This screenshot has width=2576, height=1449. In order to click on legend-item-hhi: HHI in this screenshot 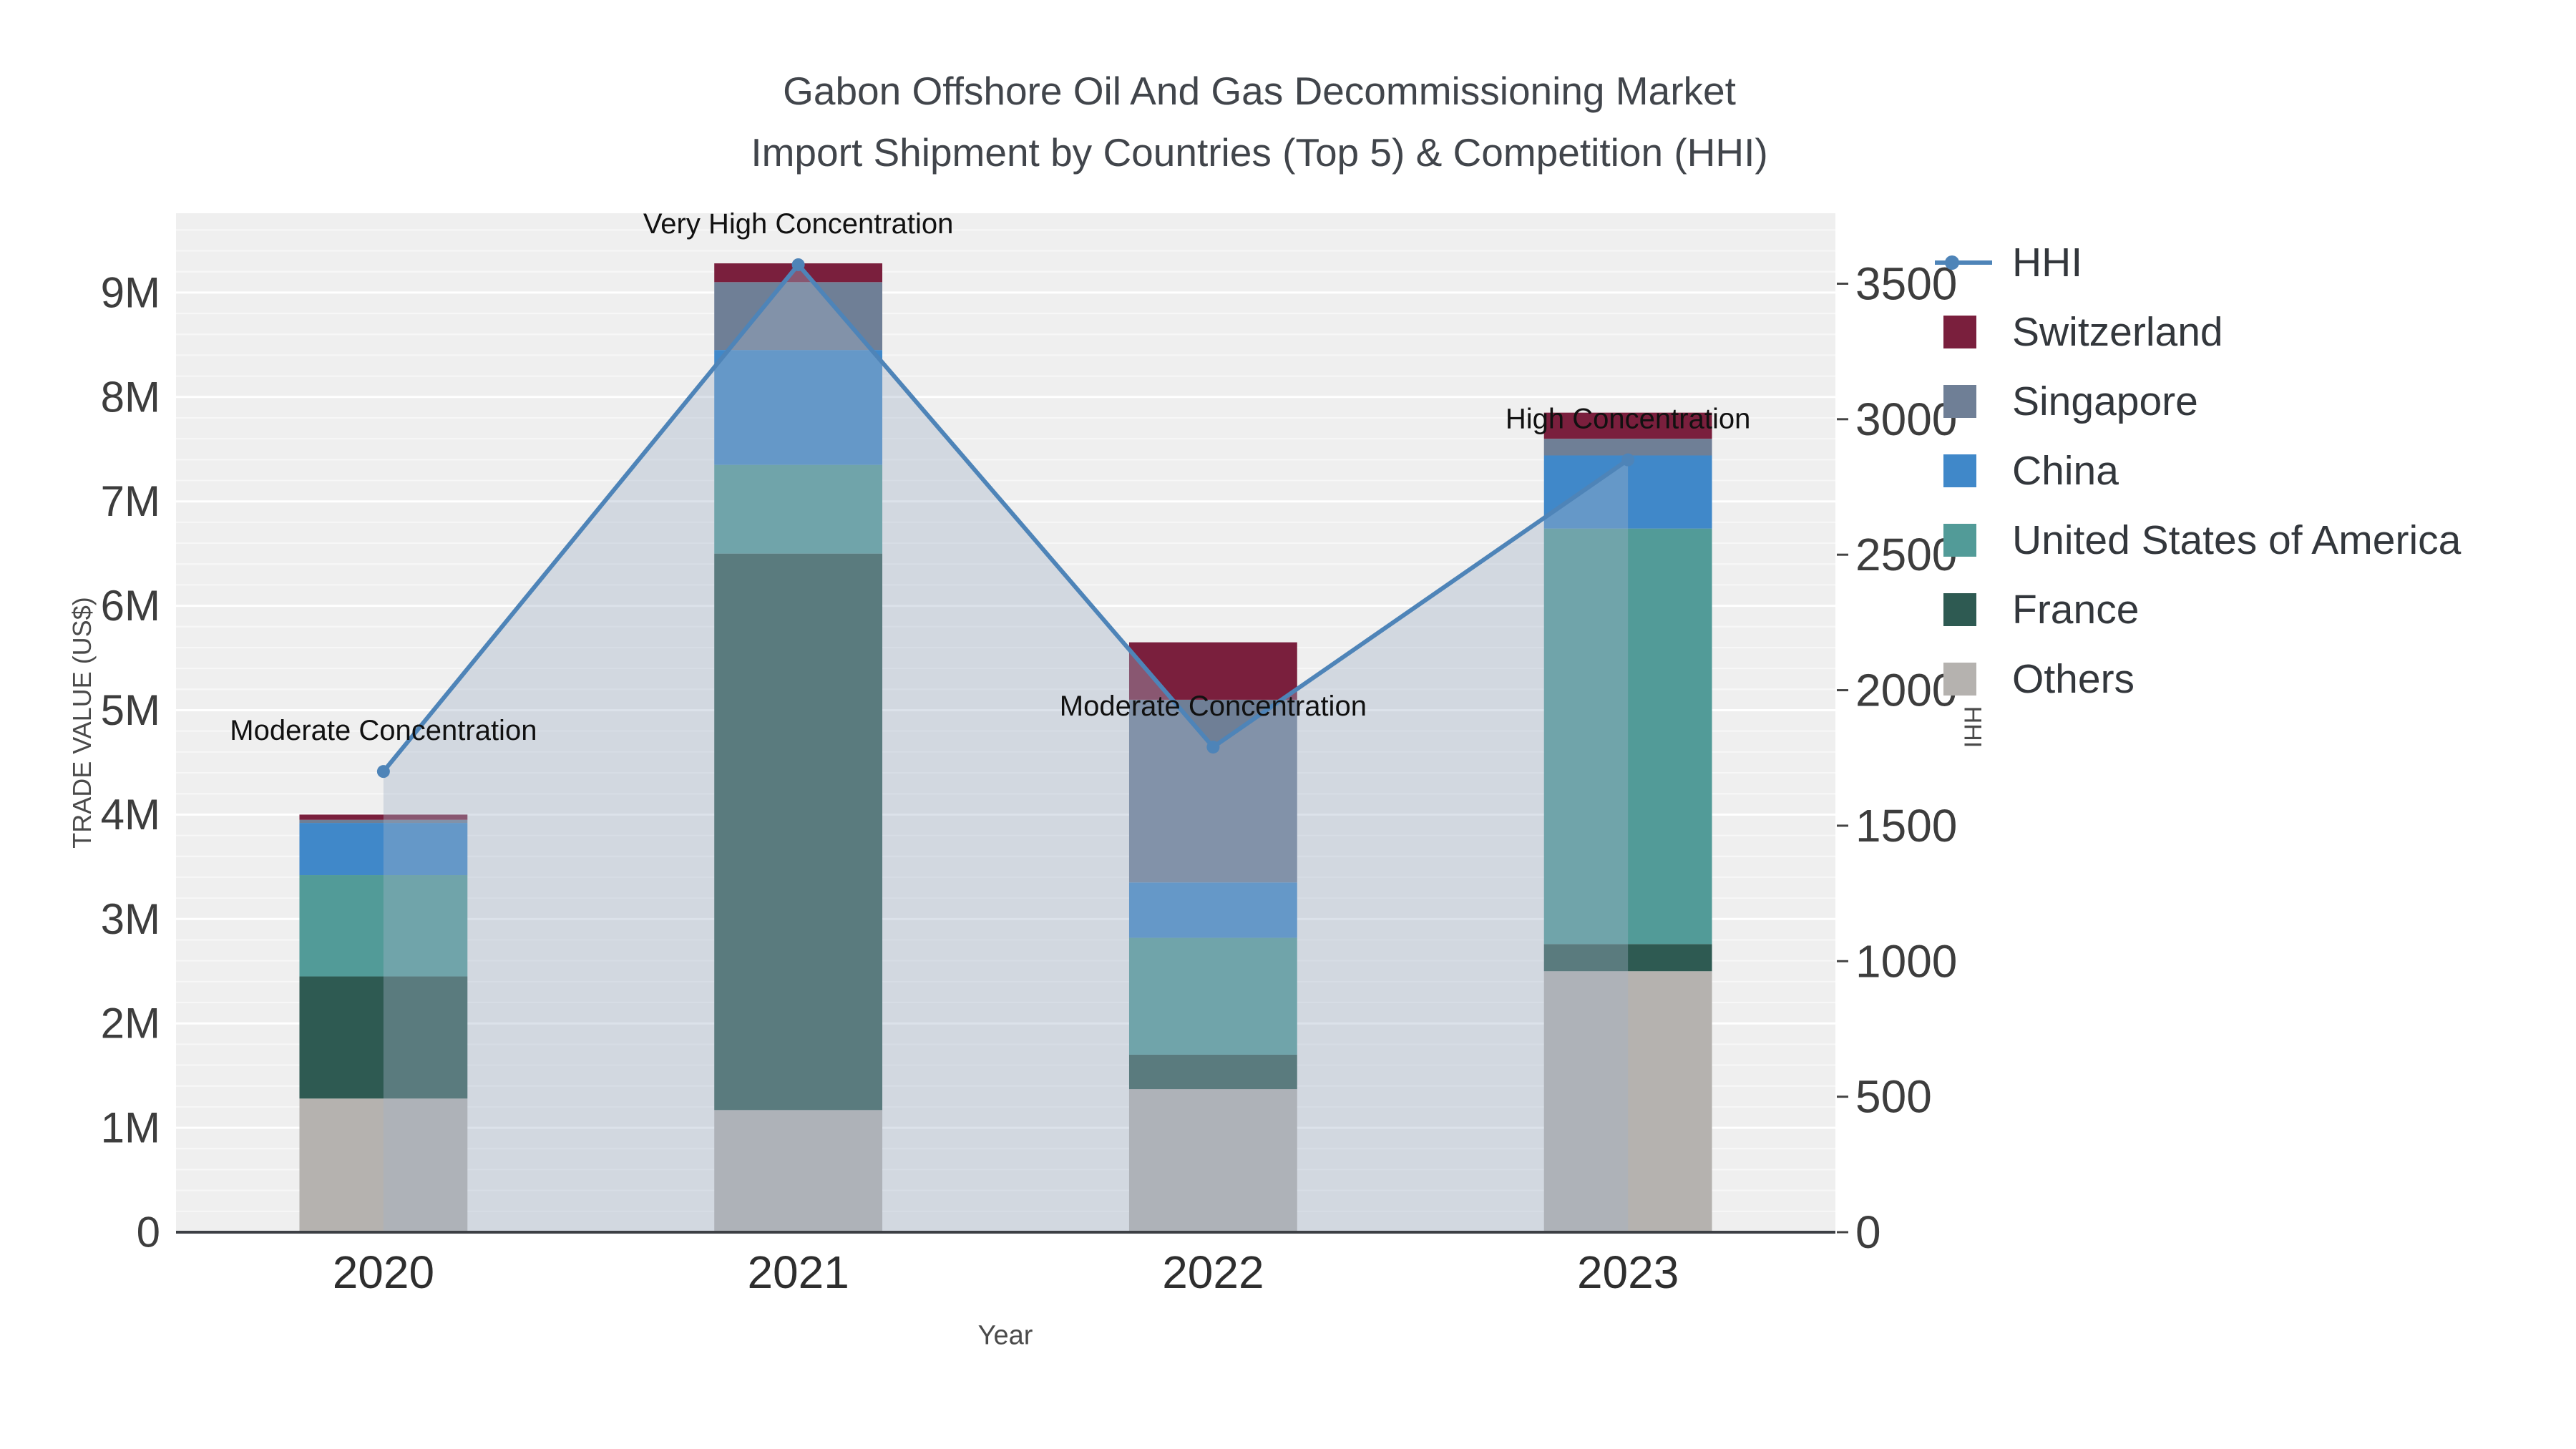, I will do `click(2197, 262)`.